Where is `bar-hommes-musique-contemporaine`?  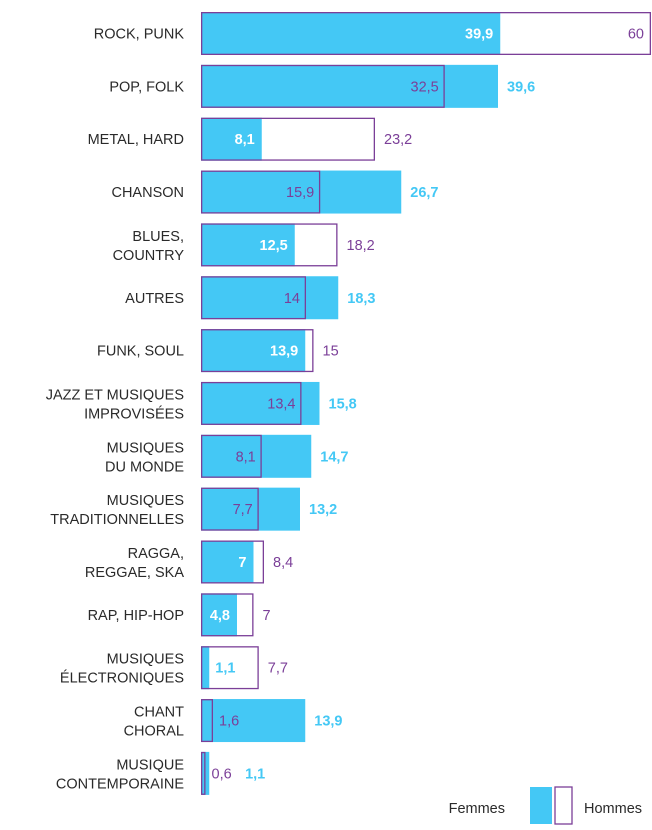 bar-hommes-musique-contemporaine is located at coordinates (203, 773).